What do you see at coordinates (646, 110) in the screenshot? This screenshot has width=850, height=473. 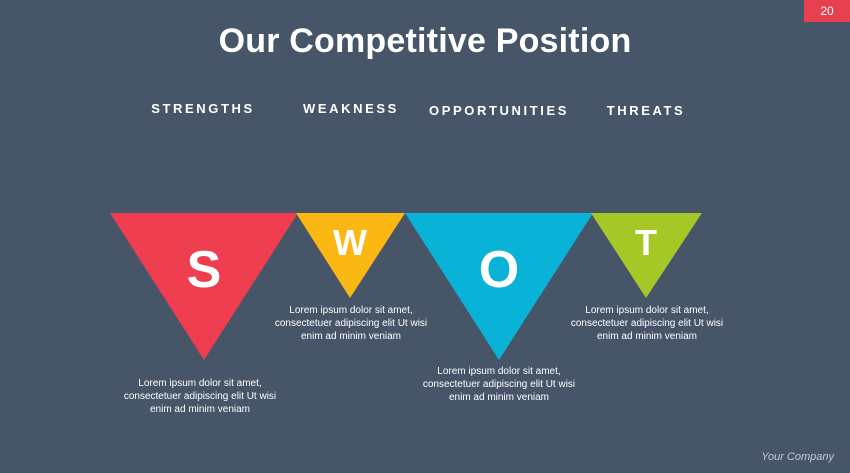 I see `heading-threats: THREATS` at bounding box center [646, 110].